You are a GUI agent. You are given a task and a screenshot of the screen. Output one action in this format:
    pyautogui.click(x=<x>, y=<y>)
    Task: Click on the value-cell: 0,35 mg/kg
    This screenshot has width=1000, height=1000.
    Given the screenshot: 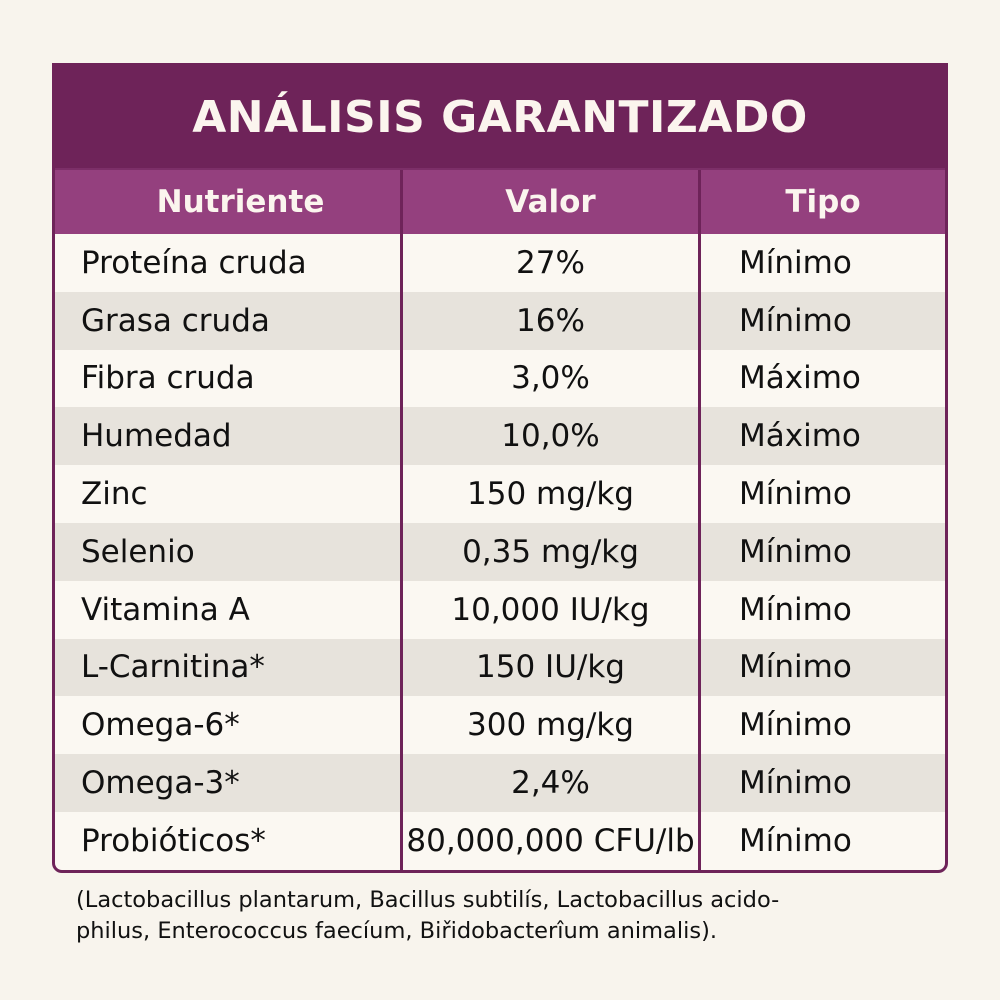 What is the action you would take?
    pyautogui.click(x=549, y=551)
    